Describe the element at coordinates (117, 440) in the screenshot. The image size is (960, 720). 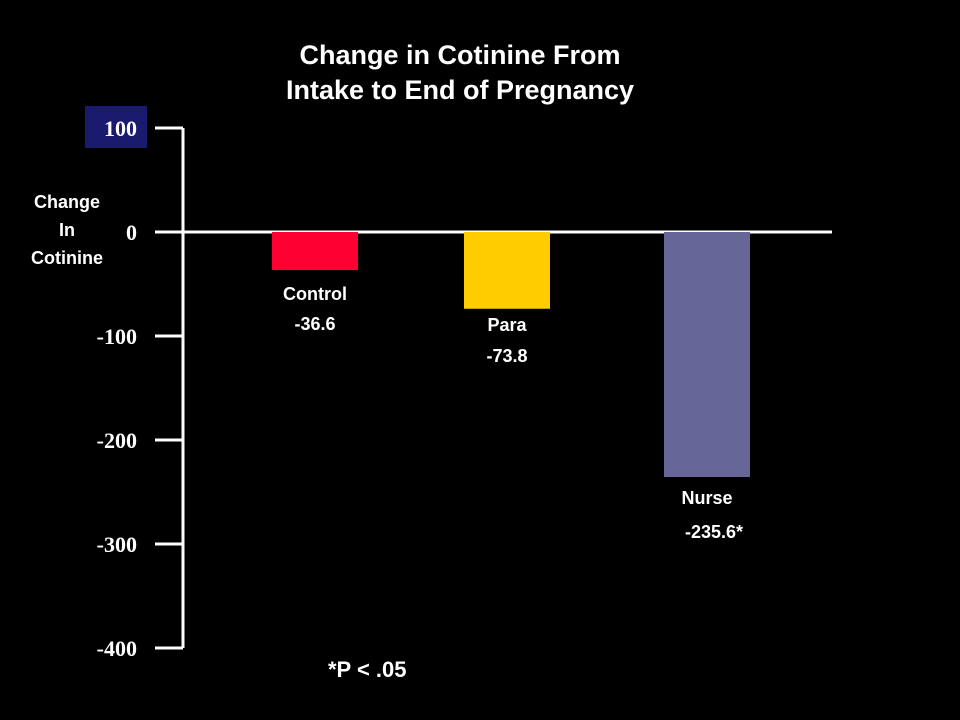
I see `y-tick-label: -200` at that location.